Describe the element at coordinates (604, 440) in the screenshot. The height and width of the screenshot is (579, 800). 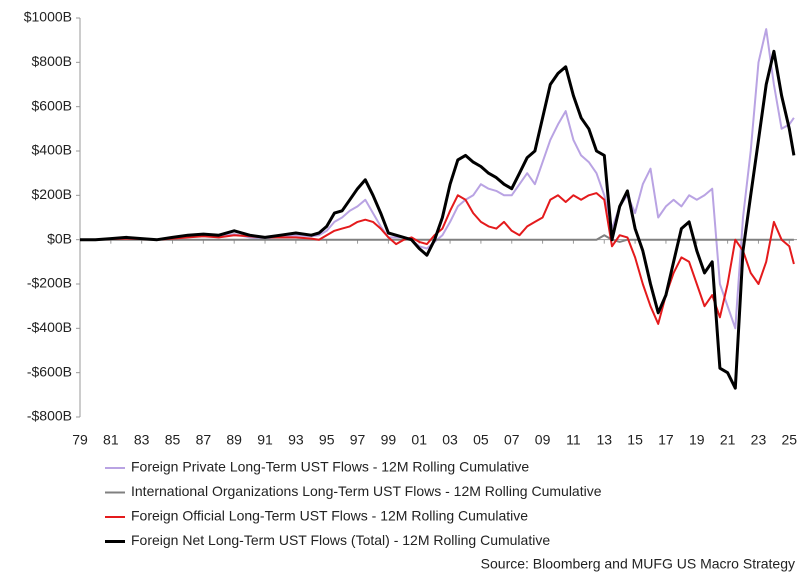
I see `x-tick-label: 13` at that location.